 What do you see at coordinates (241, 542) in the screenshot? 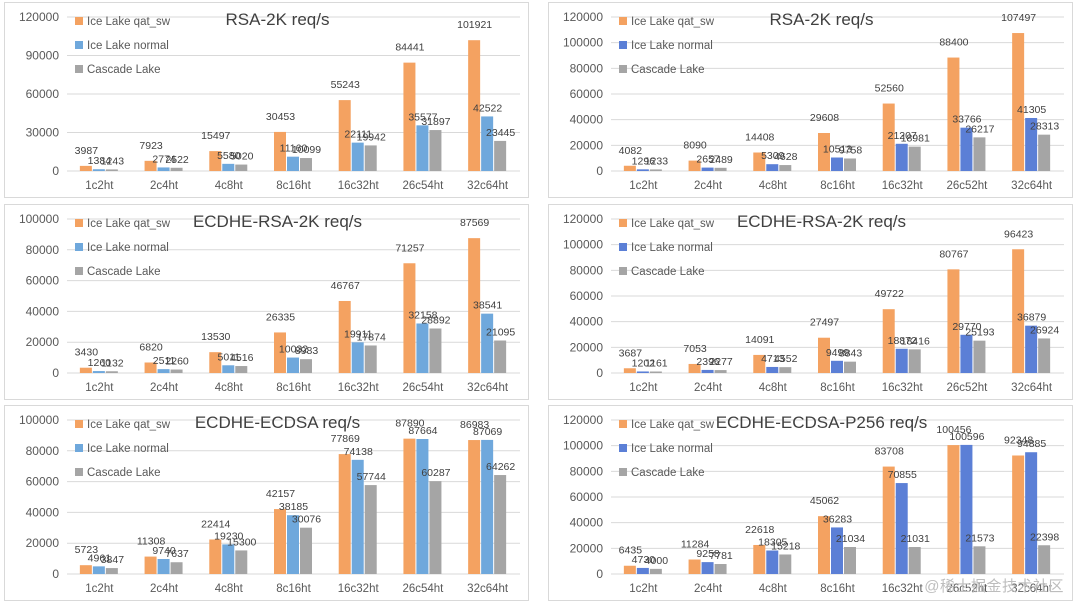
I see `data-label: 15300` at bounding box center [241, 542].